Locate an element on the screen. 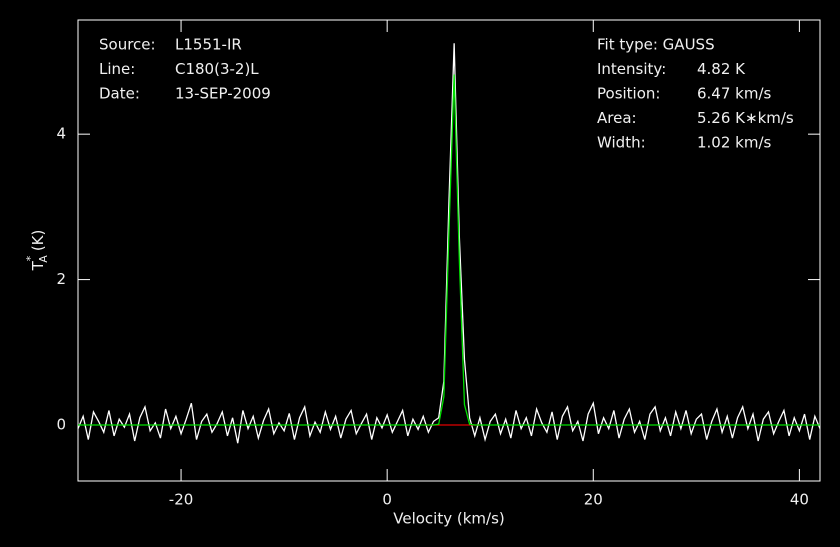 This screenshot has height=547, width=840. fit-label: Width: is located at coordinates (621, 143).